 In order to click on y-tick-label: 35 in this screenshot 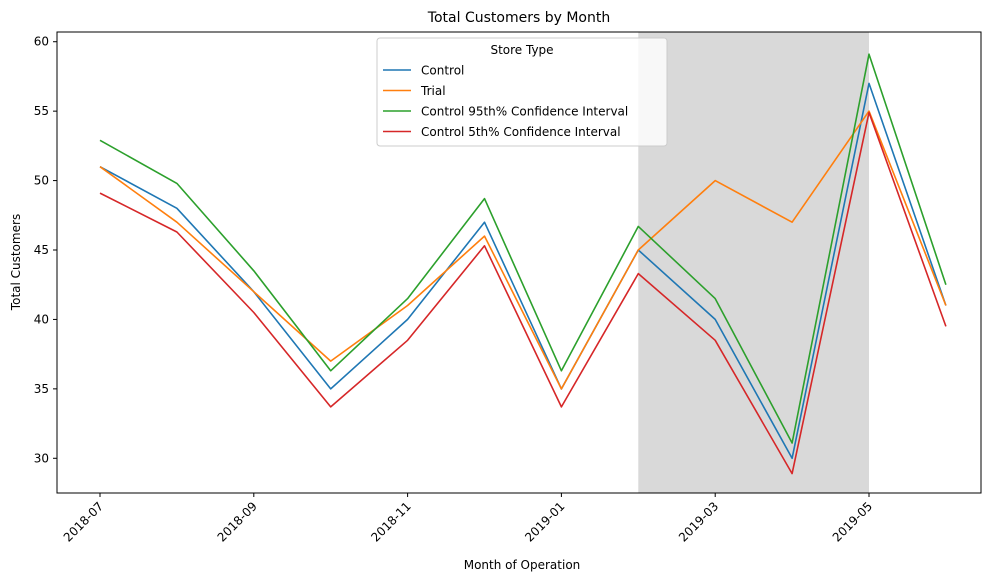, I will do `click(41, 389)`.